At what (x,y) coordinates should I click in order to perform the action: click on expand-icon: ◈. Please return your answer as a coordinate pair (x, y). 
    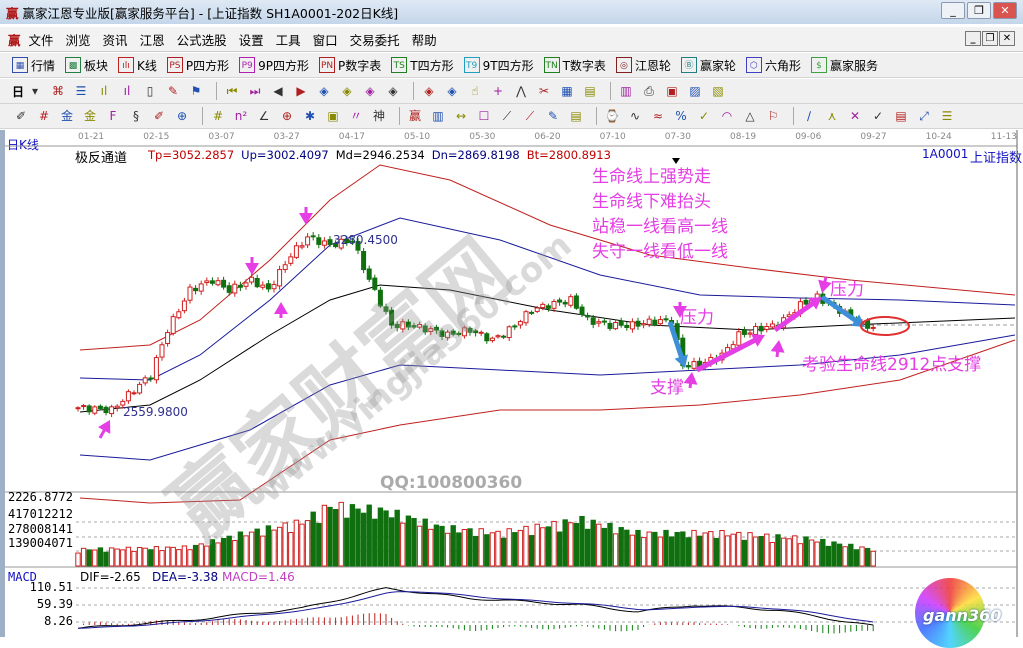
    Looking at the image, I should click on (429, 91).